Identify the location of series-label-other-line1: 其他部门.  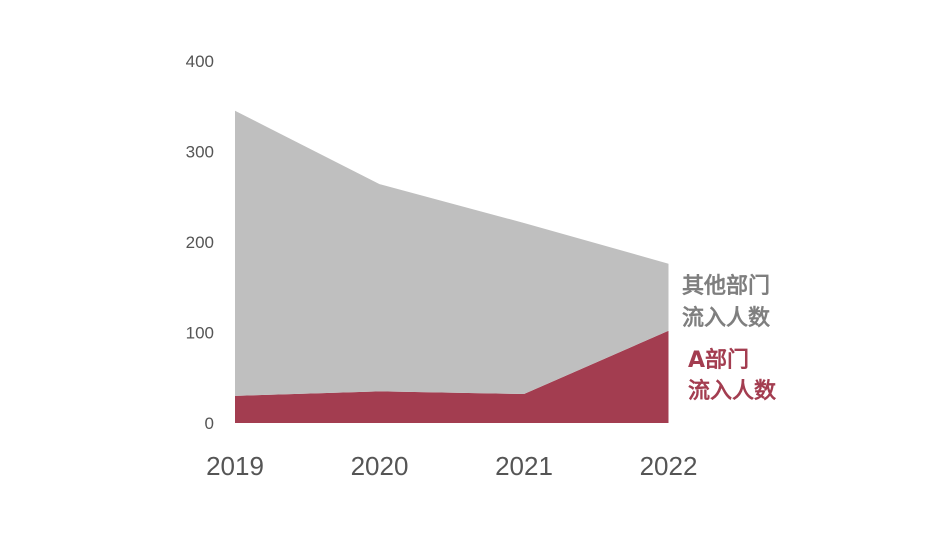
(726, 286).